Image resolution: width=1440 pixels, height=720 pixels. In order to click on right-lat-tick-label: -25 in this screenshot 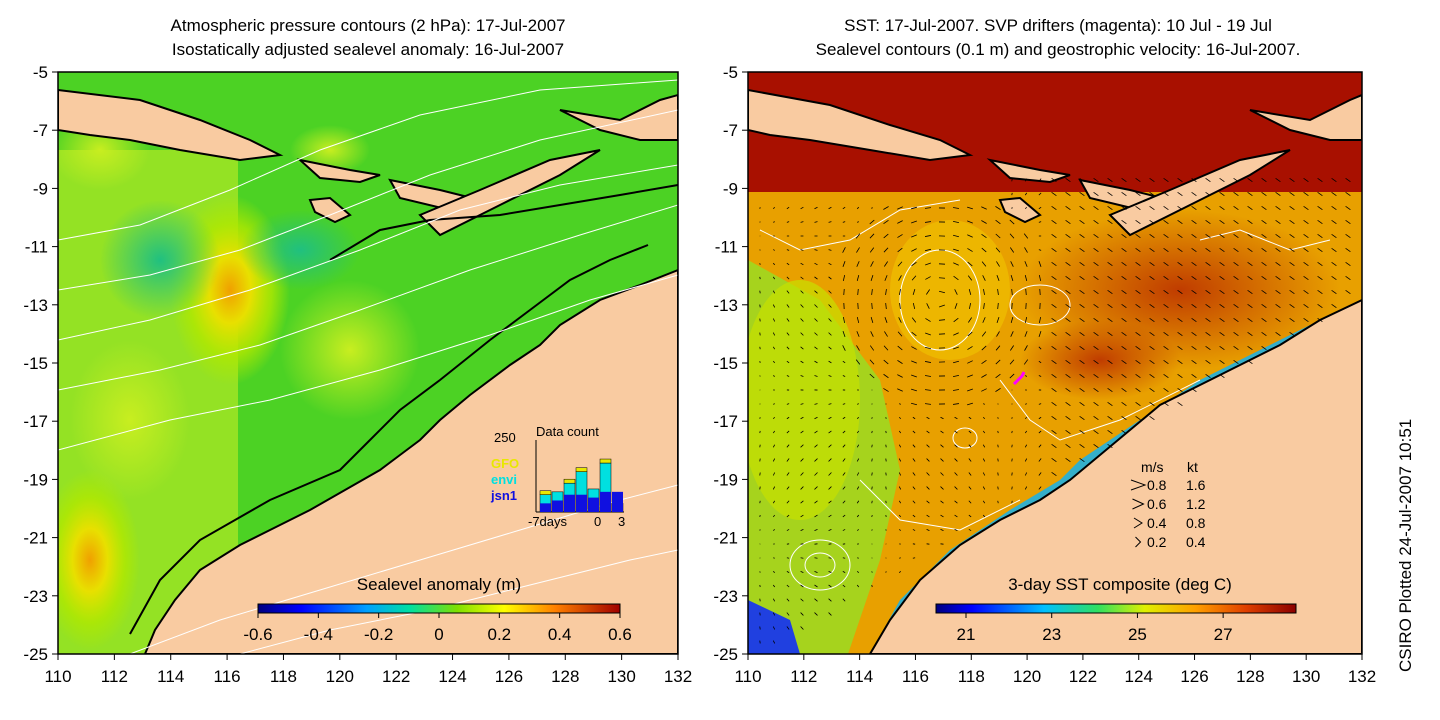, I will do `click(725, 654)`.